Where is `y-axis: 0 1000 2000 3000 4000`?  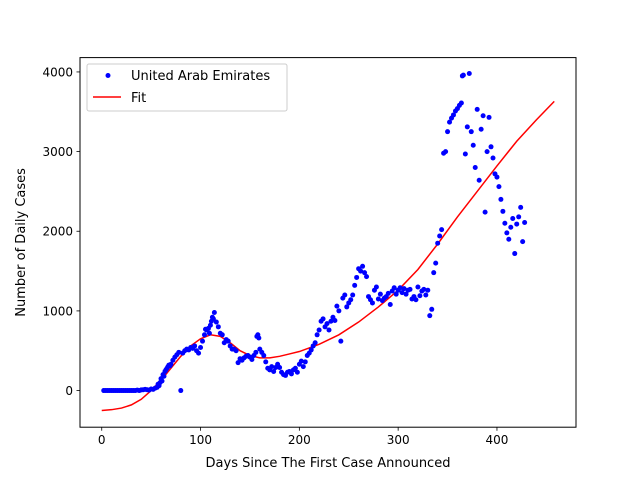
y-axis: 0 1000 2000 3000 4000 is located at coordinates (61, 231).